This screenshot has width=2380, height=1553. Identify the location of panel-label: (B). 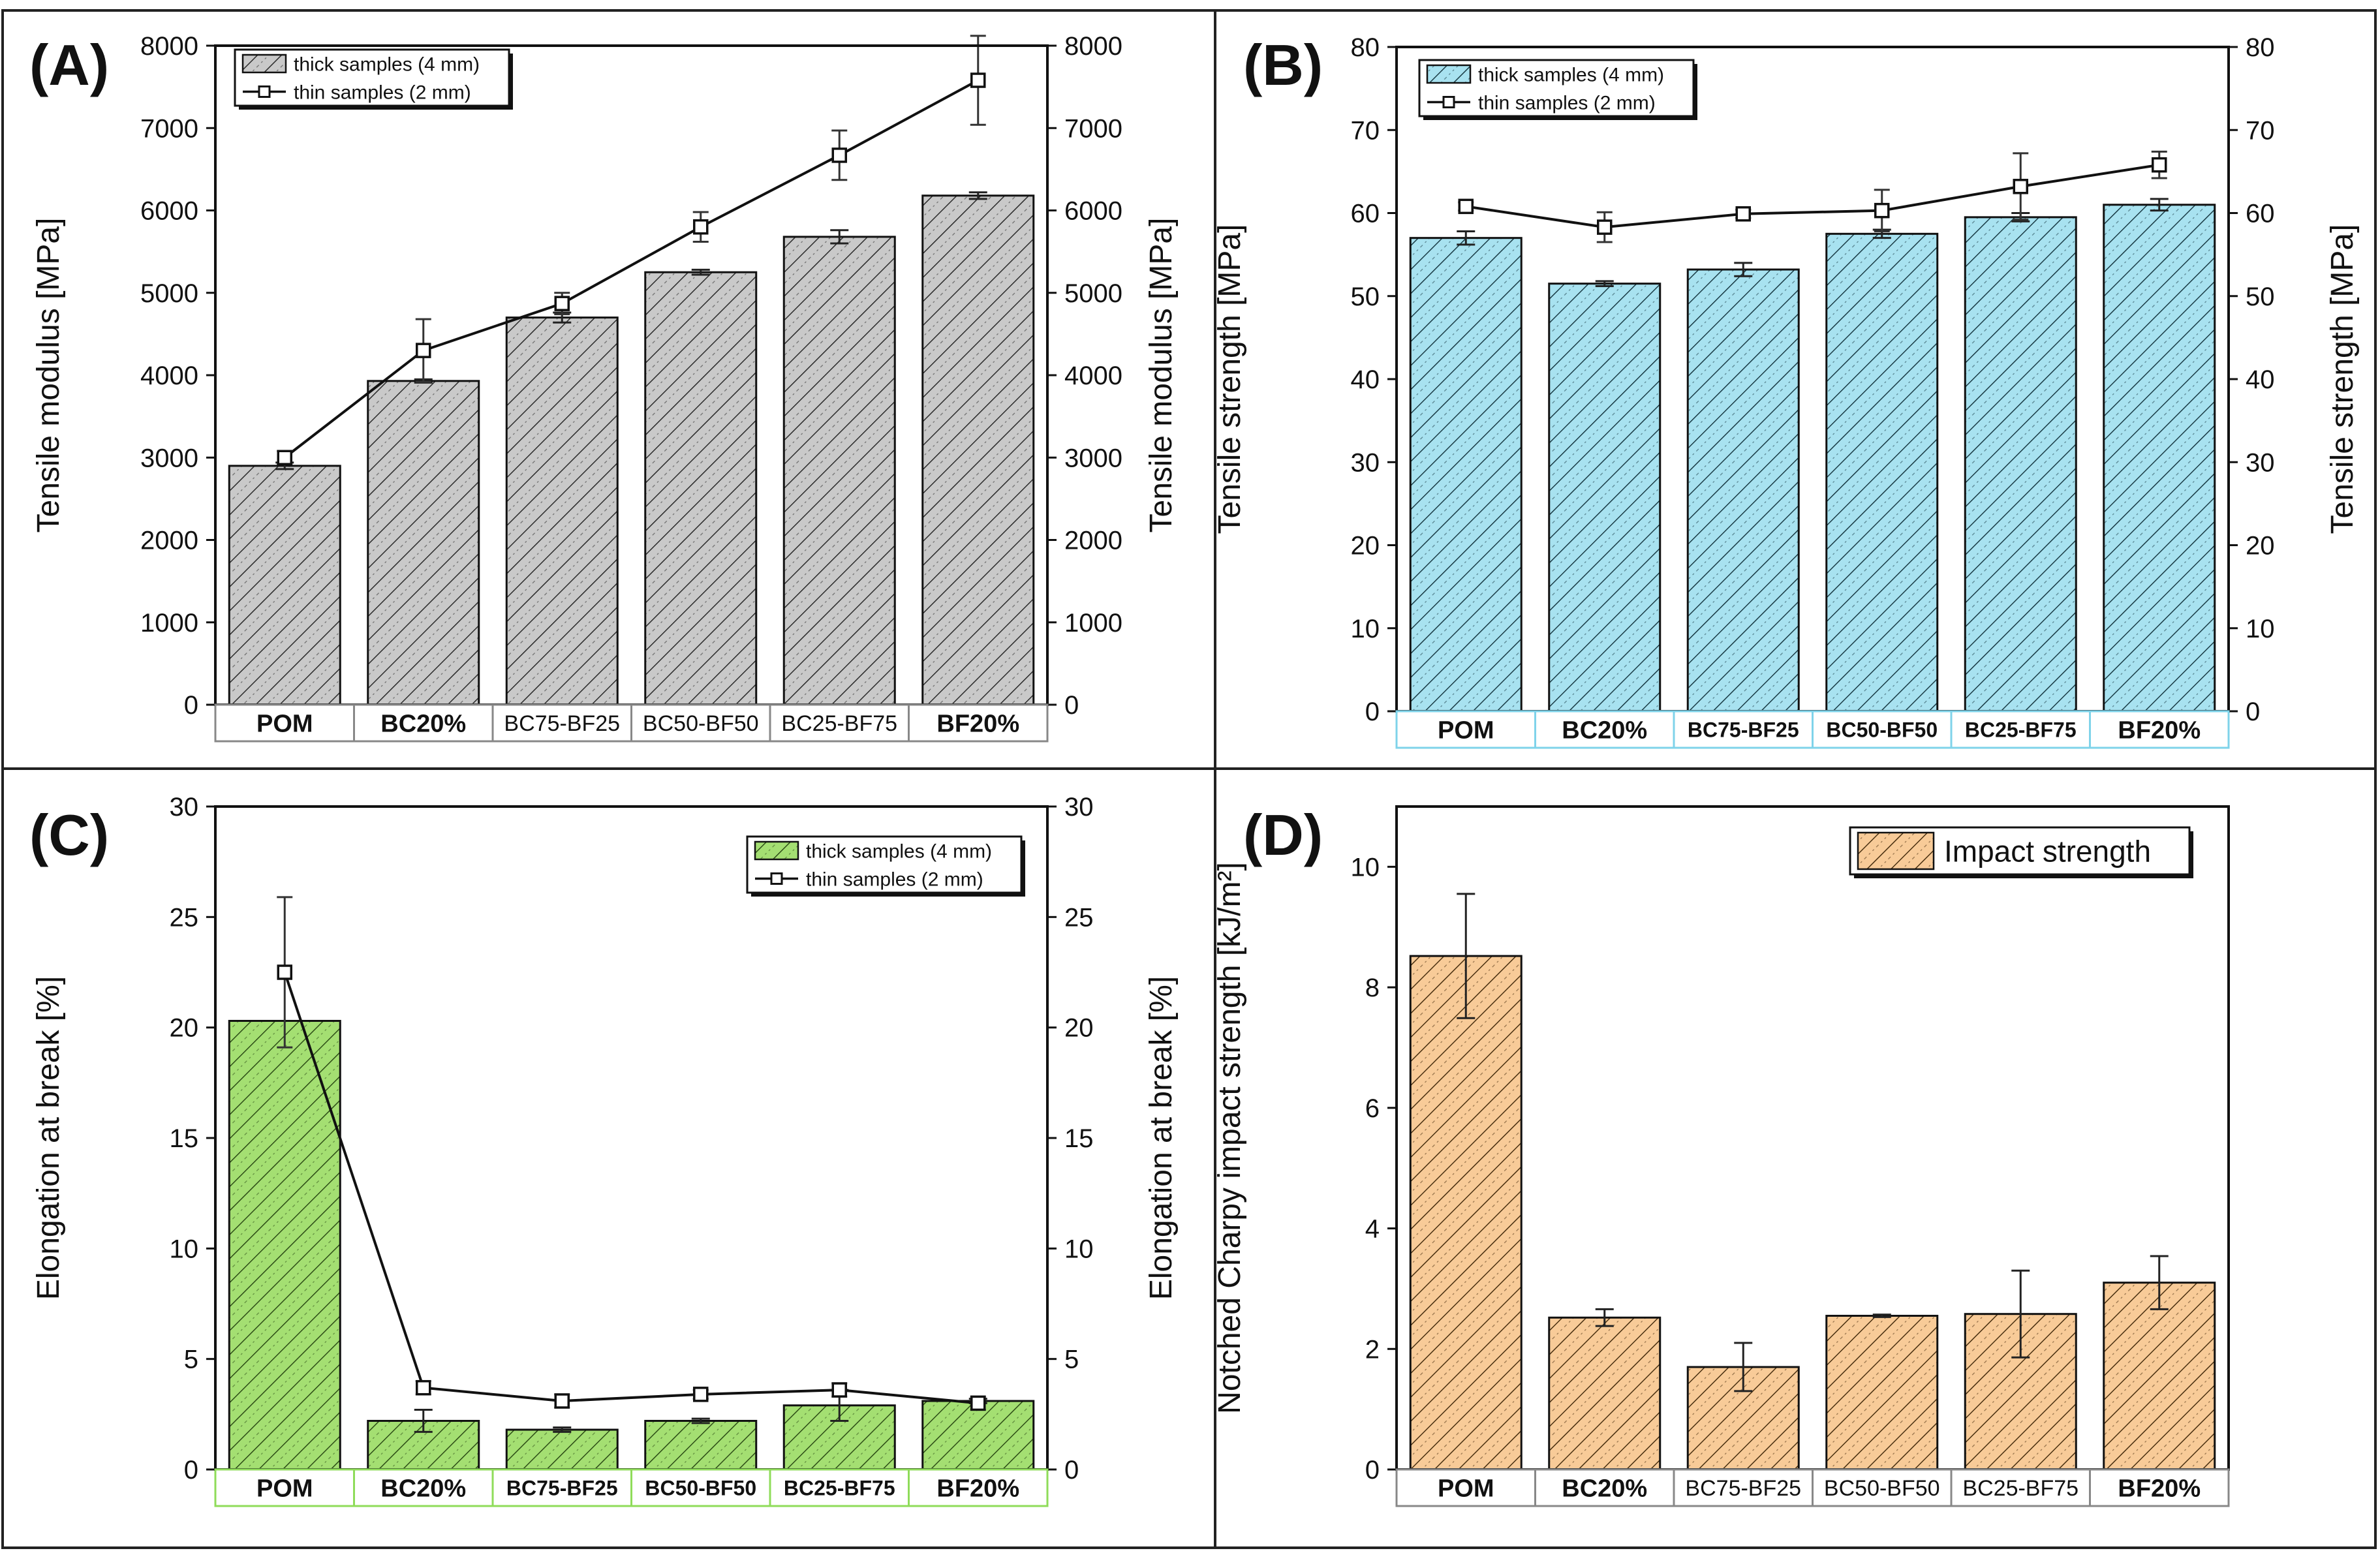
(1283, 65).